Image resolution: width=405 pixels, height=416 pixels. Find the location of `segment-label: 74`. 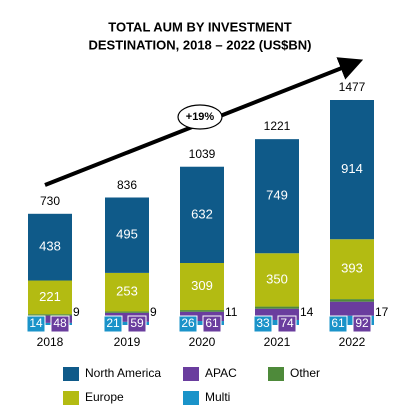

segment-label: 74 is located at coordinates (287, 323).